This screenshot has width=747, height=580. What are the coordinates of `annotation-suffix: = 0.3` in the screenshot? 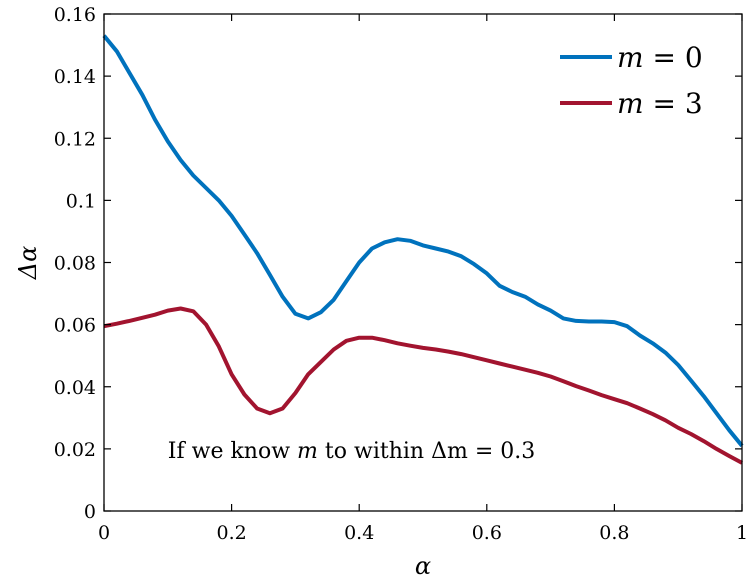 It's located at (501, 451).